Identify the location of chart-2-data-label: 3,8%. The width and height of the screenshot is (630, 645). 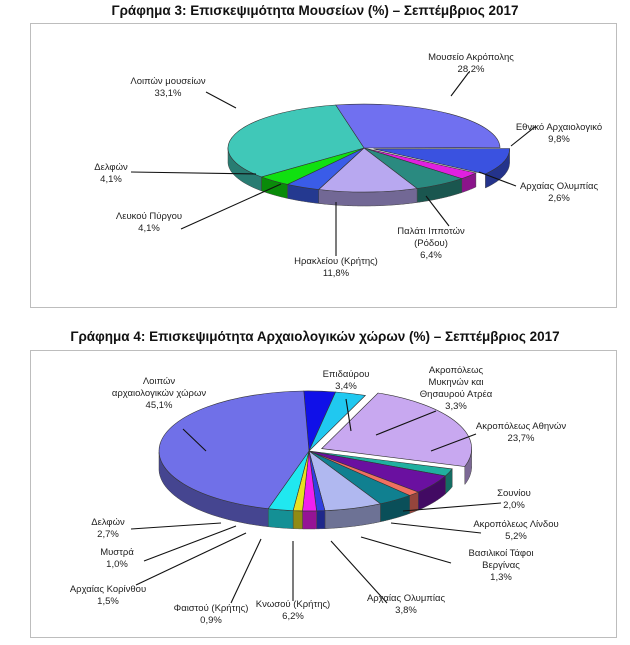
(406, 610).